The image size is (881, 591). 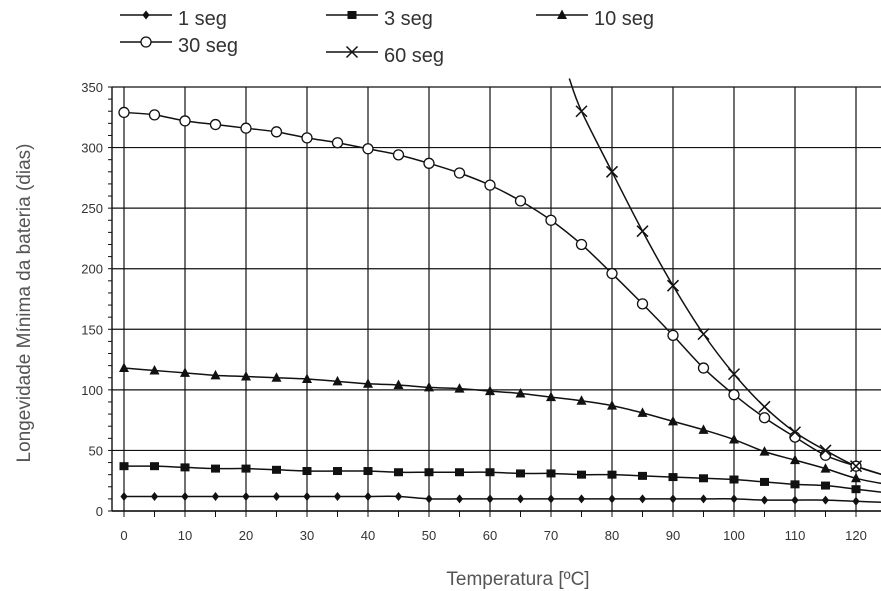 What do you see at coordinates (24, 303) in the screenshot?
I see `y-axis-title: Longevidade Mínima da bateria (dias)` at bounding box center [24, 303].